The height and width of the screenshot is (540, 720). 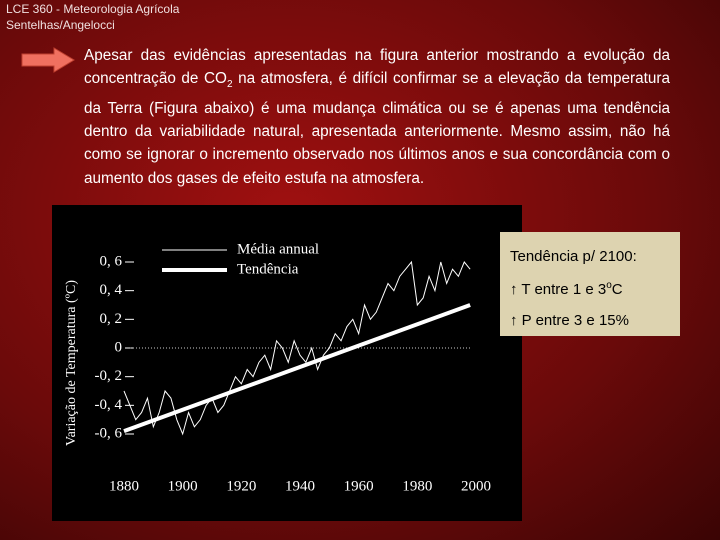 What do you see at coordinates (609, 285) in the screenshot?
I see `superscript: o` at bounding box center [609, 285].